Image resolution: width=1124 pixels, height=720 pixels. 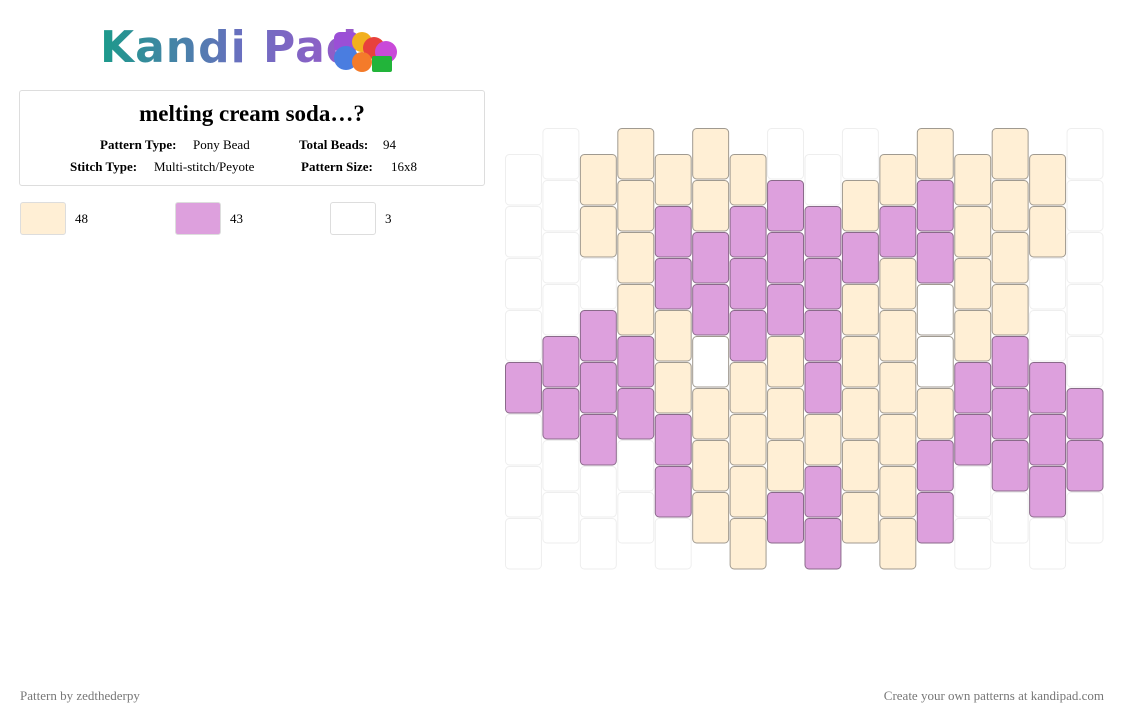 What do you see at coordinates (221, 144) in the screenshot?
I see `info-value: Pony Bead` at bounding box center [221, 144].